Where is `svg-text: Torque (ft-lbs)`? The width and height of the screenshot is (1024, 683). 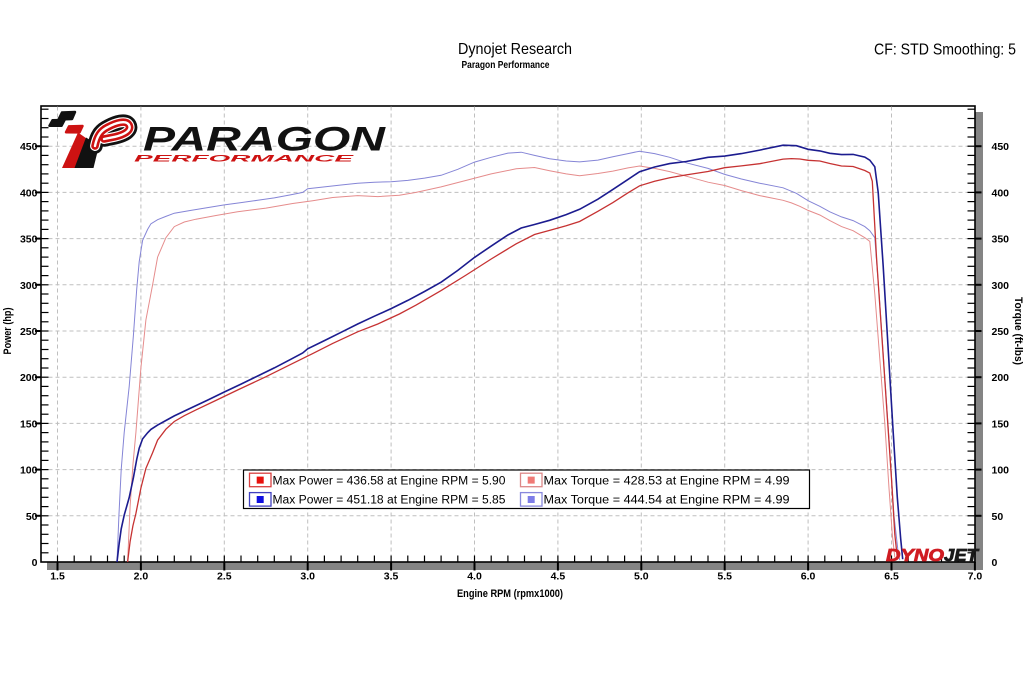 svg-text: Torque (ft-lbs) is located at coordinates (1018, 331).